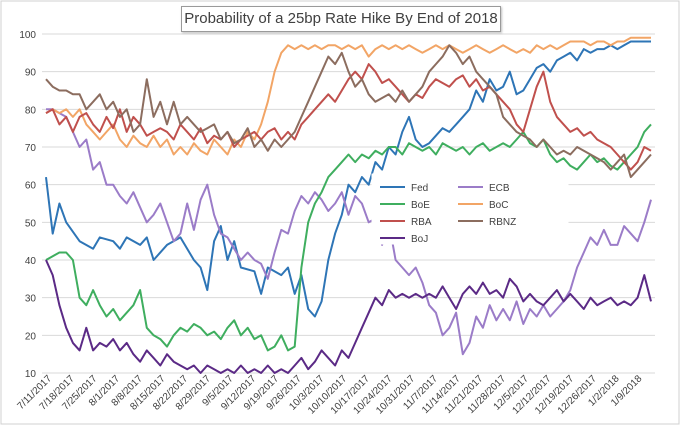  What do you see at coordinates (31, 148) in the screenshot?
I see `y-tick-label: 70` at bounding box center [31, 148].